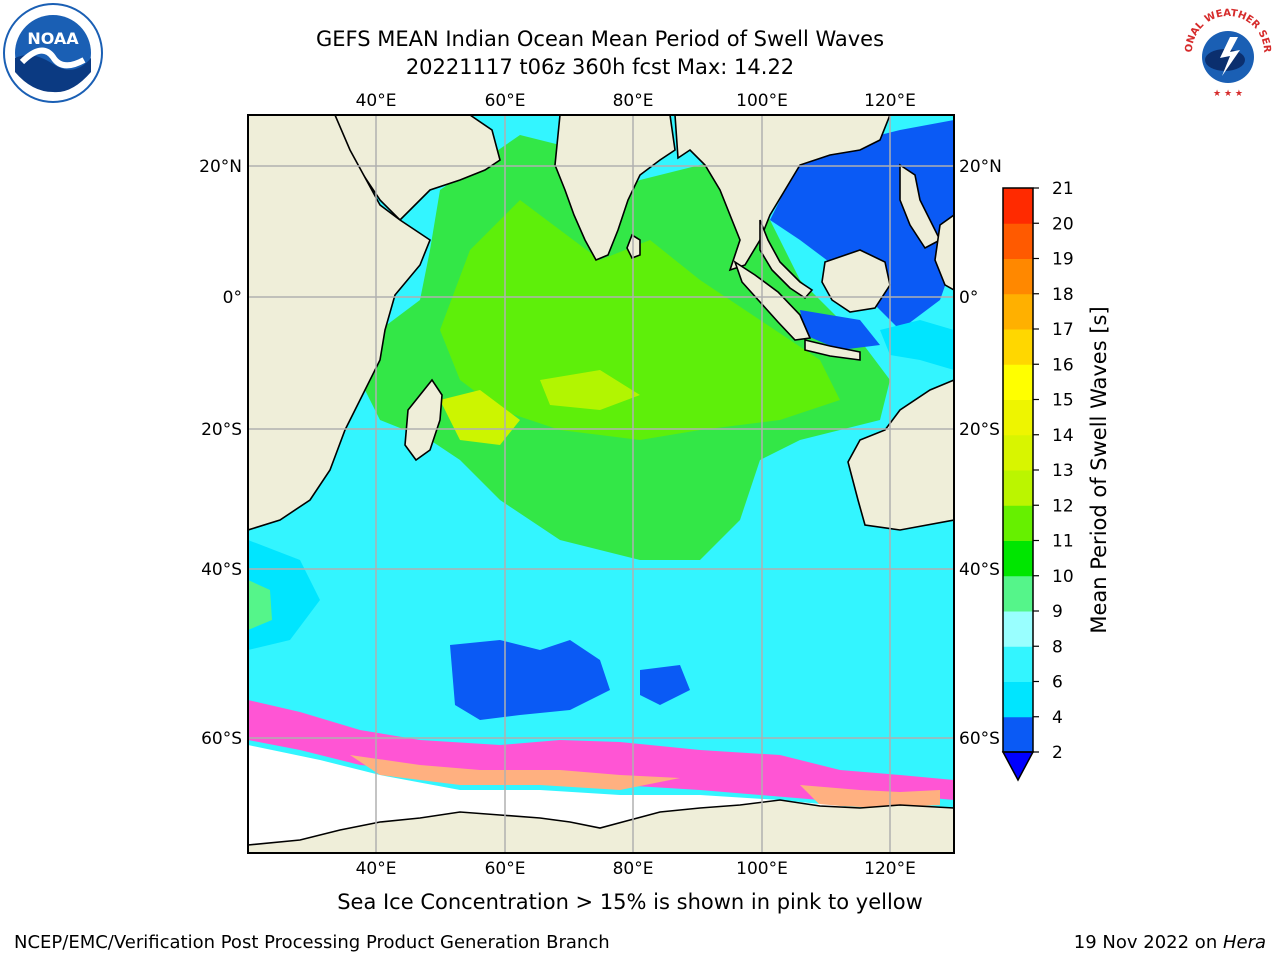 This screenshot has width=1280, height=960. What do you see at coordinates (980, 453) in the screenshot?
I see `right-latitude-labels: 20°N 0° 20°S 40°S 60°S` at bounding box center [980, 453].